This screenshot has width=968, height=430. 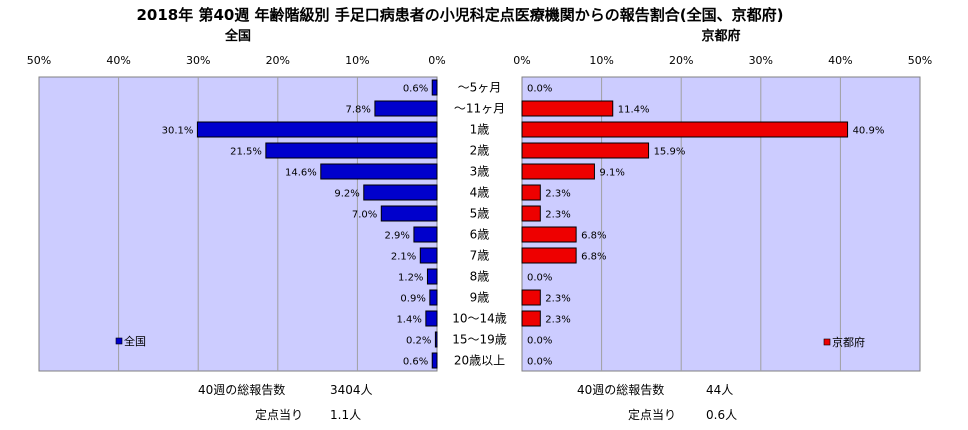 I want to click on left-data-label: 9.2%, so click(x=346, y=194).